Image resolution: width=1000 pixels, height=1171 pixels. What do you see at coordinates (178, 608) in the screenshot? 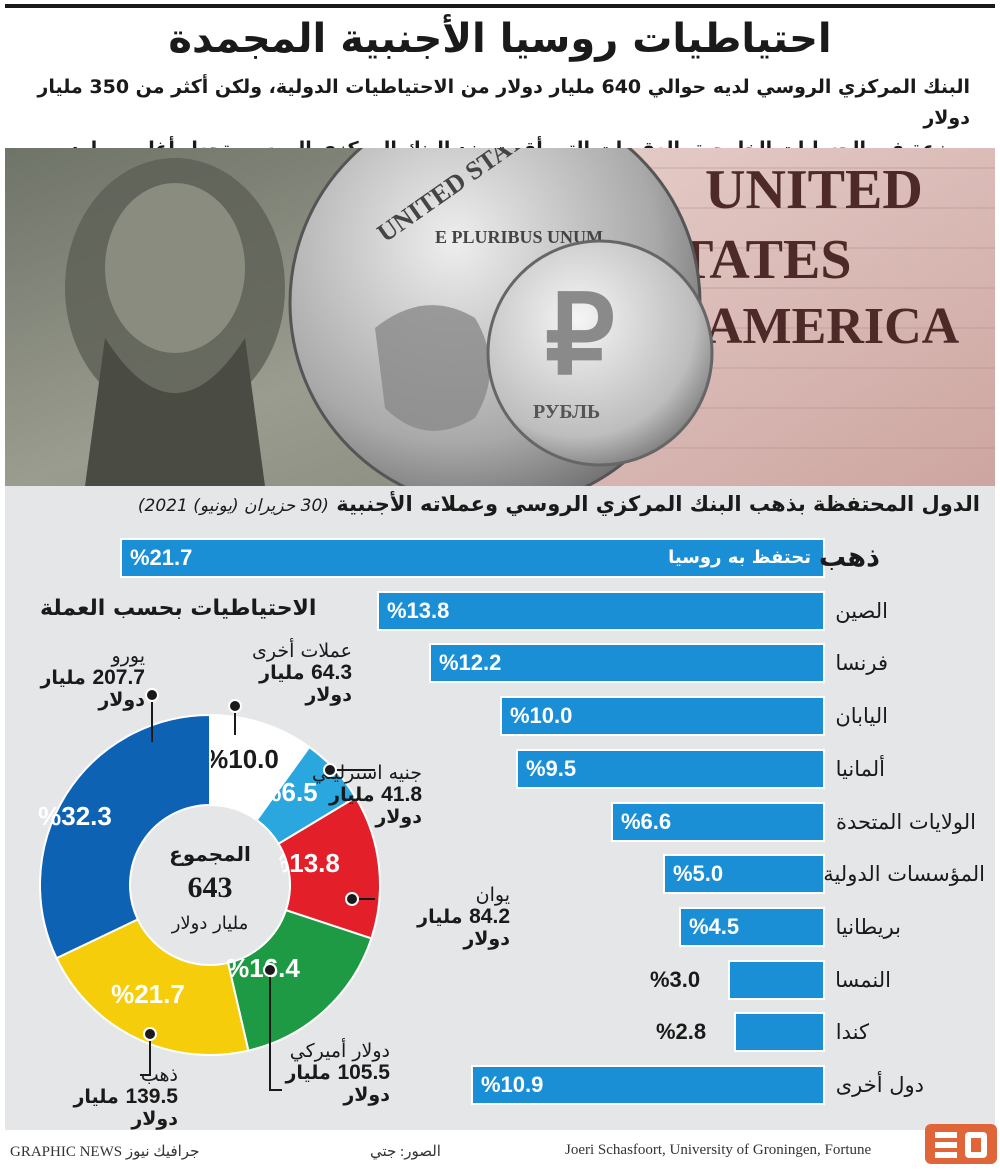
I see `donut-title: الاحتياطيات بحسب العملة` at bounding box center [178, 608].